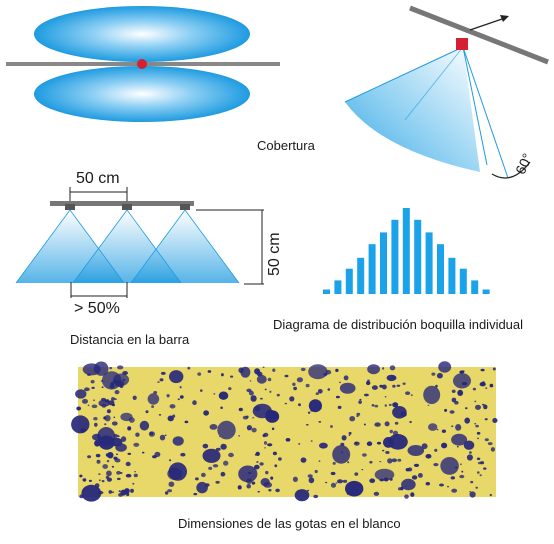  Describe the element at coordinates (406, 251) in the screenshot. I see `distribution-chart` at that location.